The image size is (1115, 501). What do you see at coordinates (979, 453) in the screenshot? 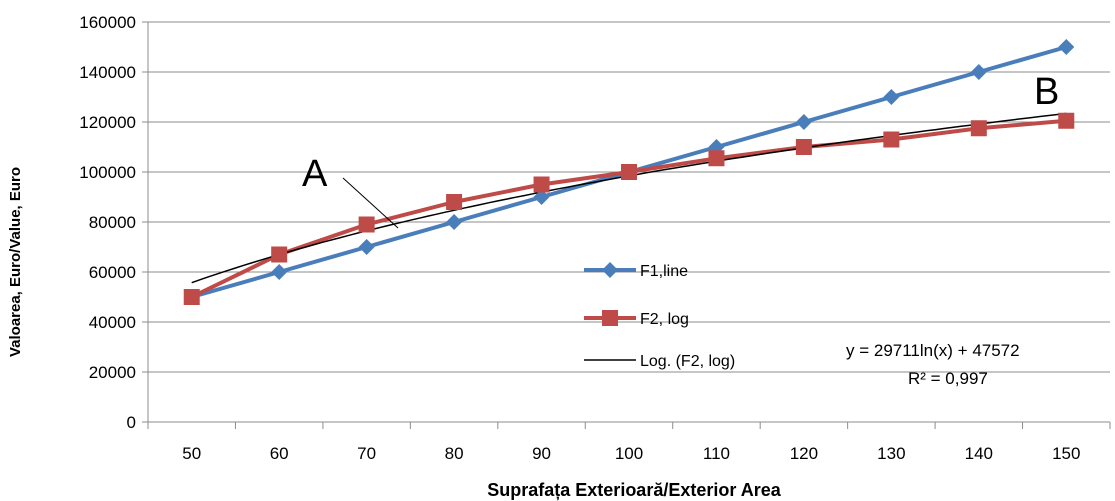
I see `x-tick-label: 140` at bounding box center [979, 453].